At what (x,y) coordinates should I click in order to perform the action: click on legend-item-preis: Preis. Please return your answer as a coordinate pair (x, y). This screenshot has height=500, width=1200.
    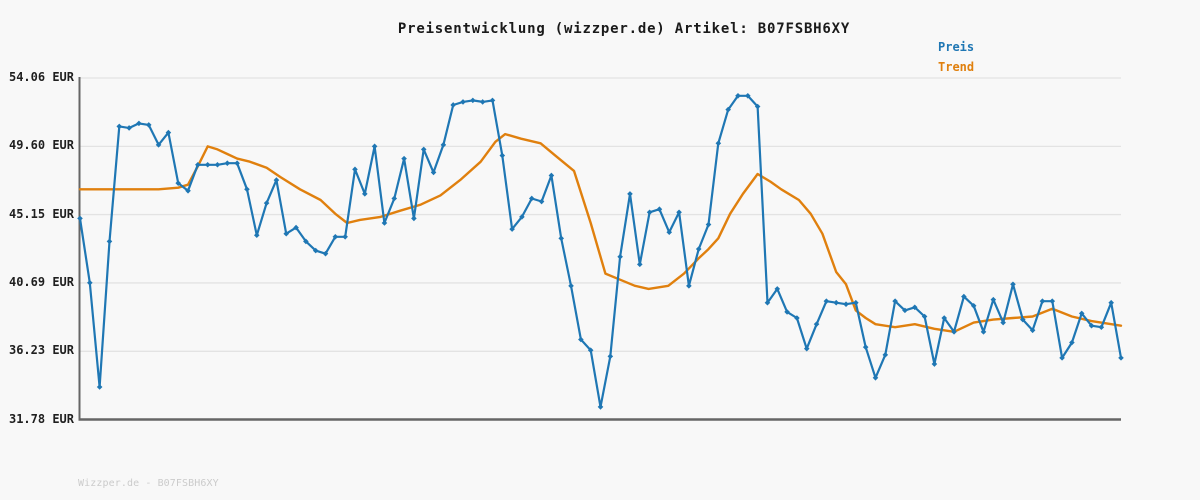
    Looking at the image, I should click on (956, 47).